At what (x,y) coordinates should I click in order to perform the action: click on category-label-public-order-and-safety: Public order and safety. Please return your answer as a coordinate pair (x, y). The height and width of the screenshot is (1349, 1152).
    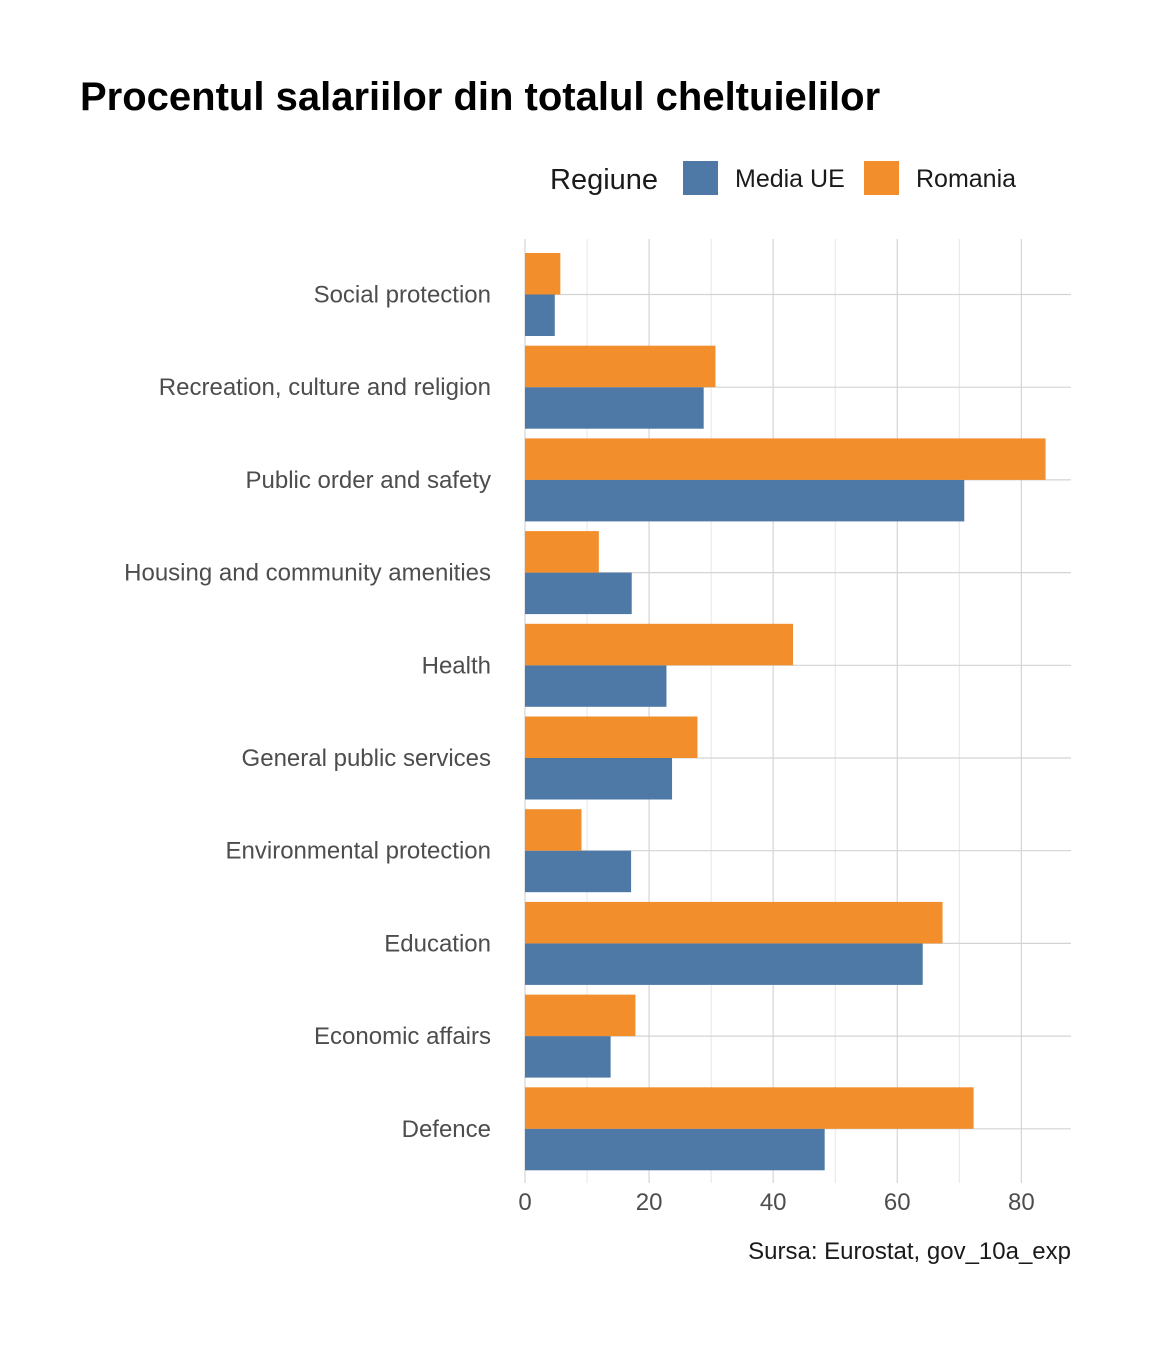
    Looking at the image, I should click on (368, 480).